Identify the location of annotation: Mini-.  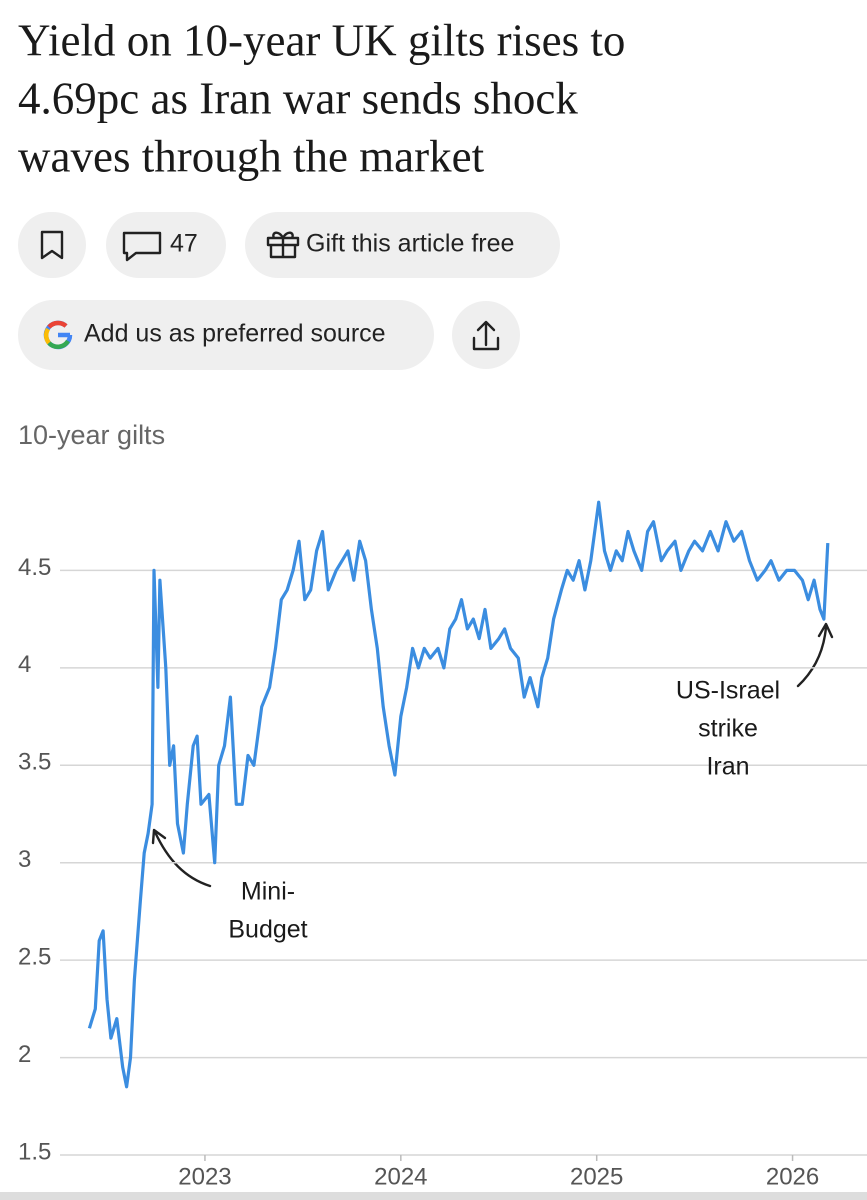
(268, 892).